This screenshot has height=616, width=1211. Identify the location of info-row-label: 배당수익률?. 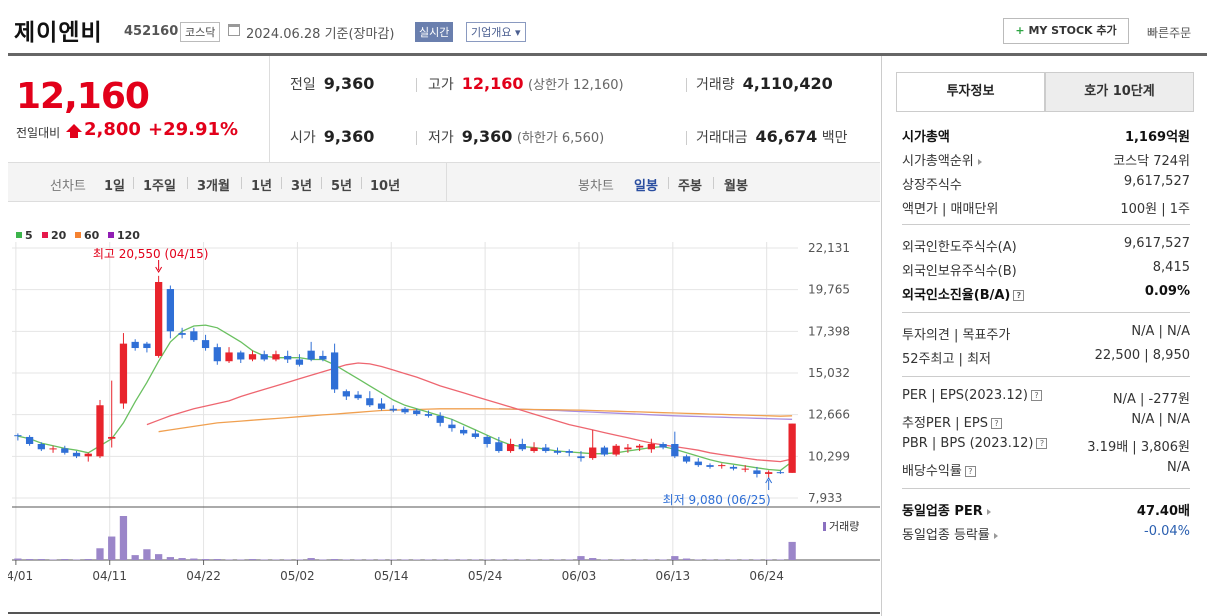
(939, 469).